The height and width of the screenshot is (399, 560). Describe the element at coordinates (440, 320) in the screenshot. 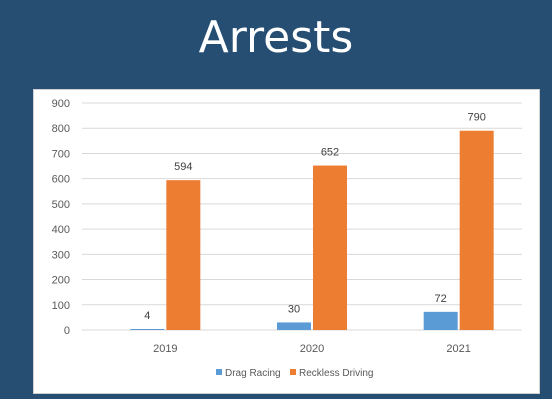

I see `bar-drag-racing-2021` at that location.